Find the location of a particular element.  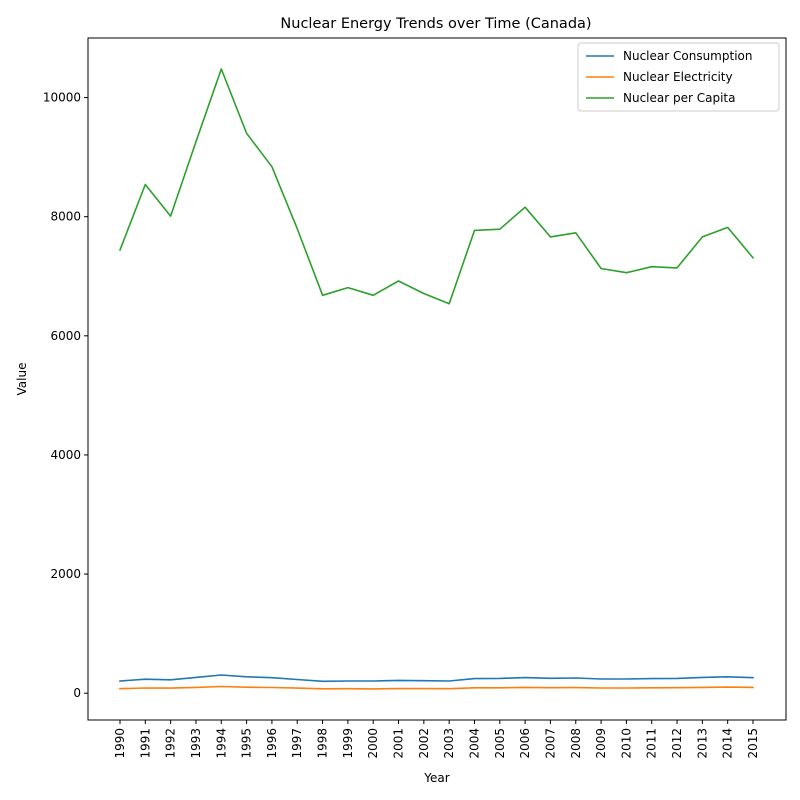

legend-label: Nuclear Electricity is located at coordinates (678, 77).